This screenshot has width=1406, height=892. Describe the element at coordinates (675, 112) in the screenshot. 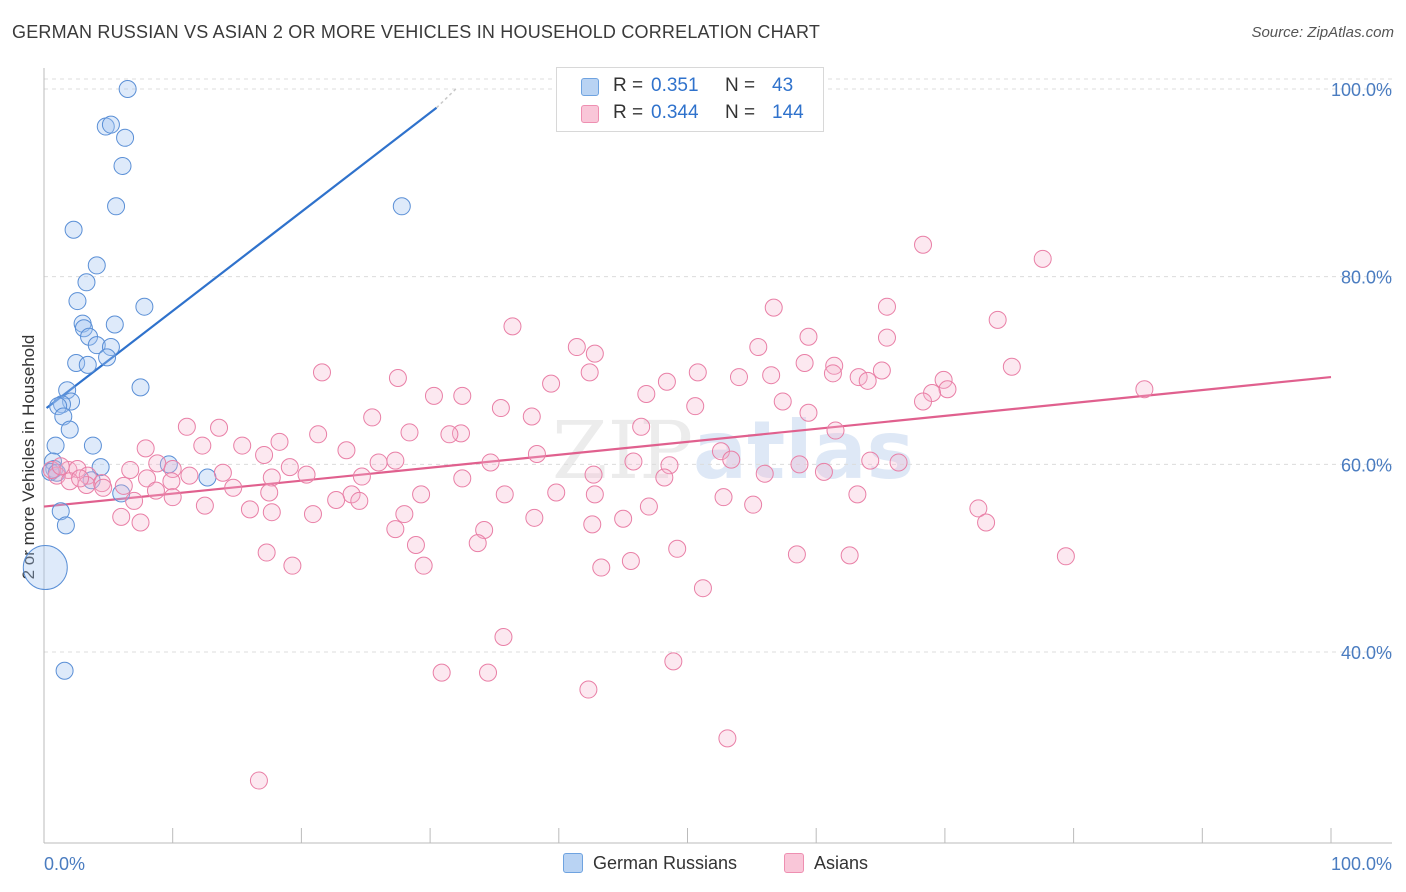

I see `legend-r-value: 0.344` at that location.